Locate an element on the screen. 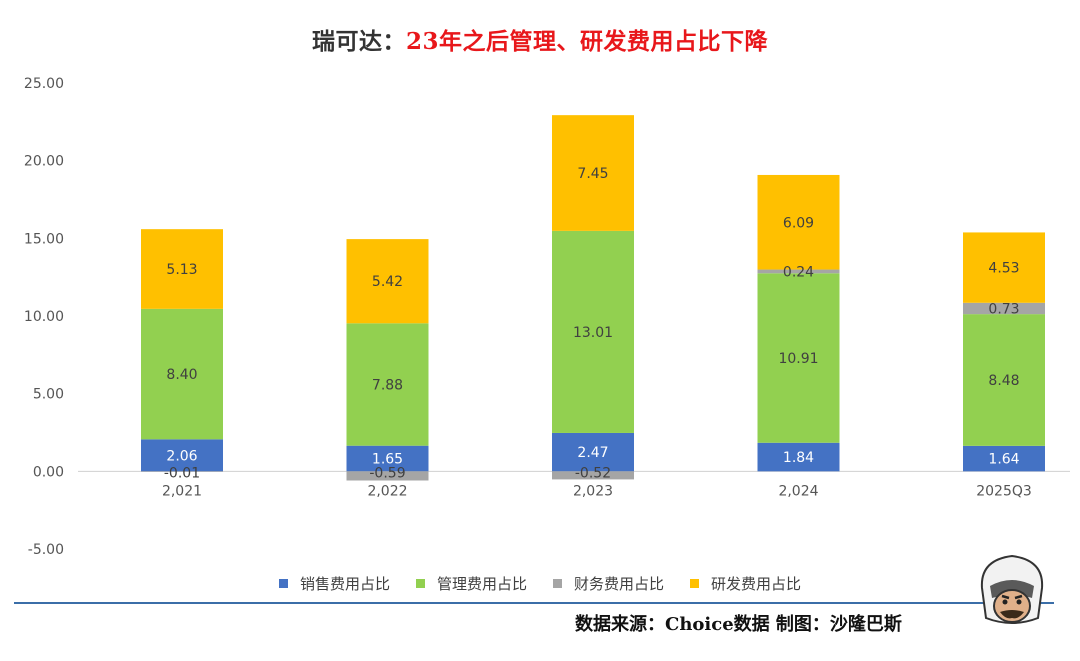 This screenshot has height=661, width=1080. data-label: 8.48 is located at coordinates (1003, 381).